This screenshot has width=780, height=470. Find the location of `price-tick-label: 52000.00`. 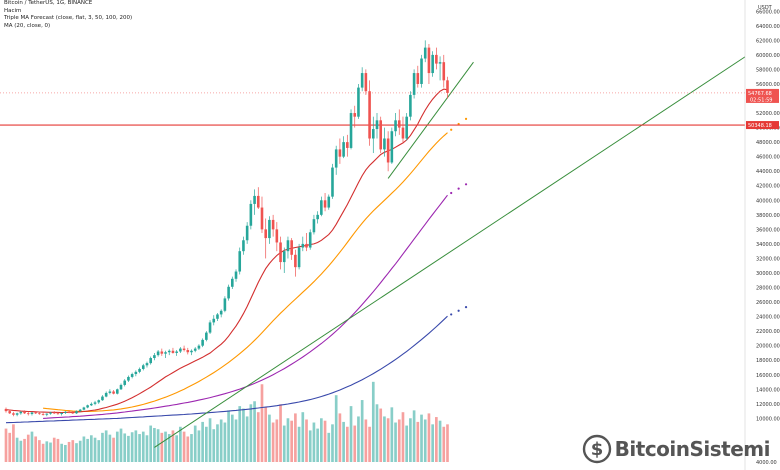

price-tick-label: 52000.00 is located at coordinates (768, 114).